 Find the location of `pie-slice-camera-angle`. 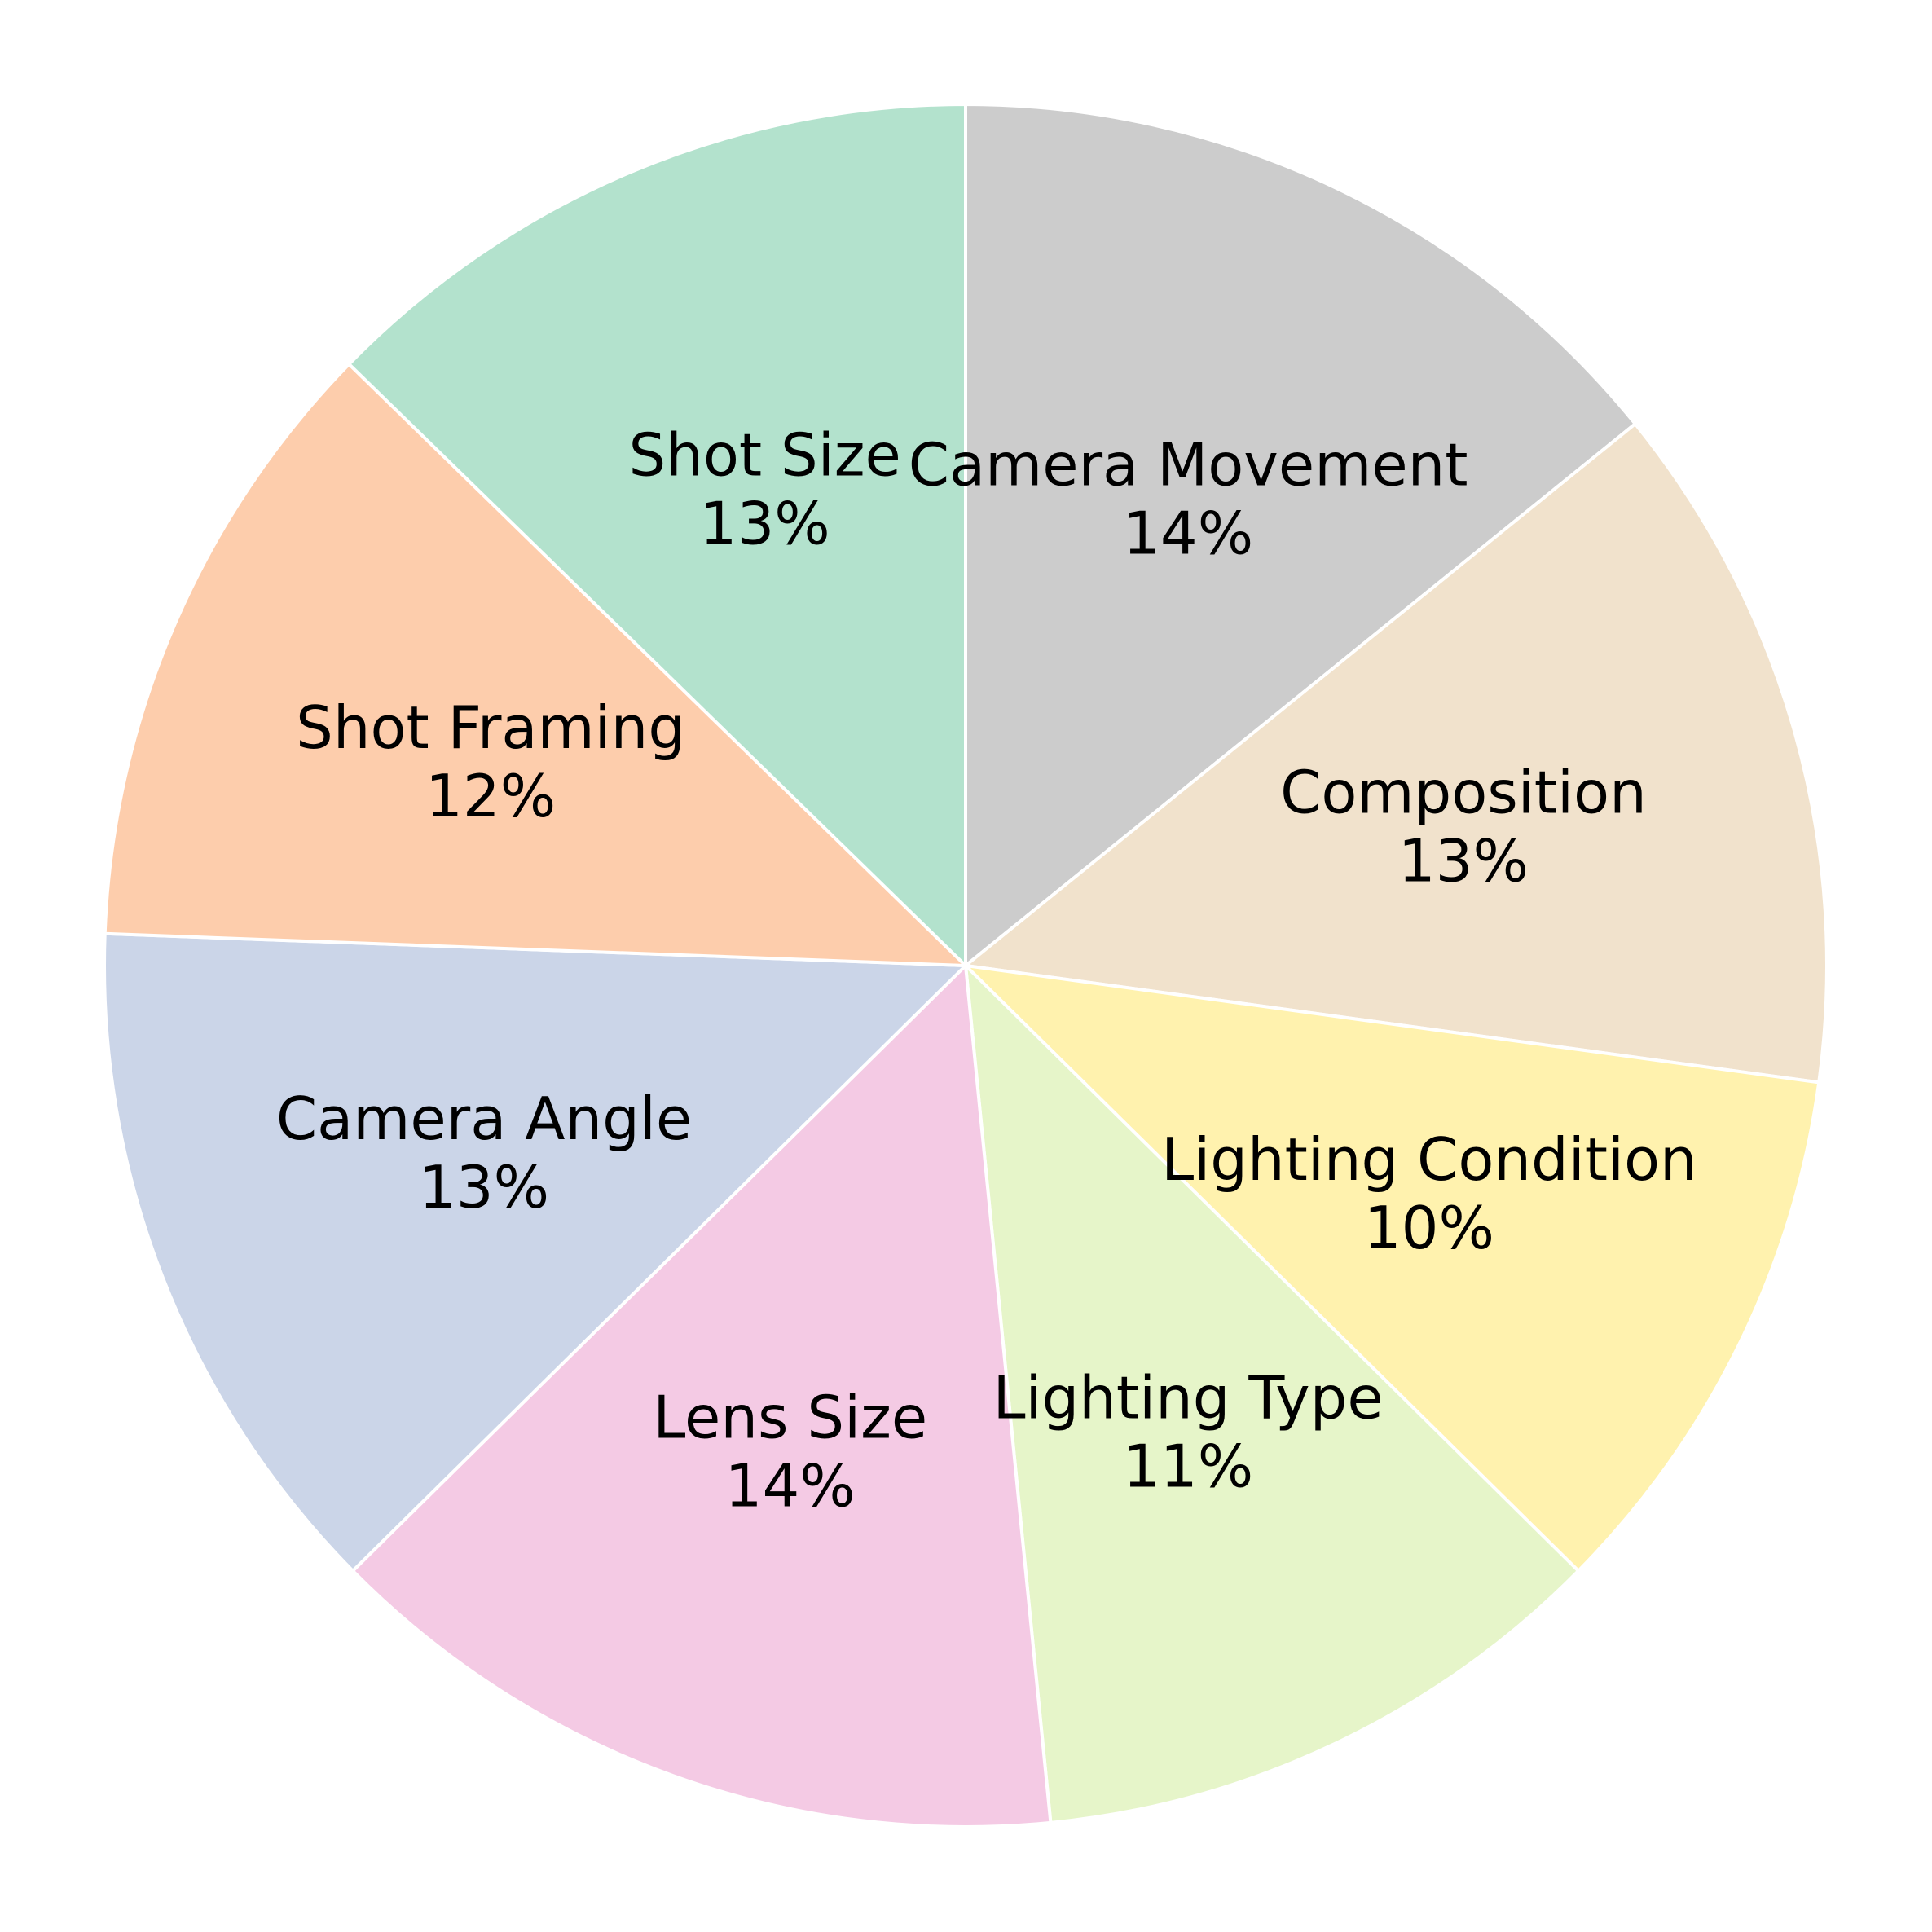

pie-slice-camera-angle is located at coordinates (535, 1252).